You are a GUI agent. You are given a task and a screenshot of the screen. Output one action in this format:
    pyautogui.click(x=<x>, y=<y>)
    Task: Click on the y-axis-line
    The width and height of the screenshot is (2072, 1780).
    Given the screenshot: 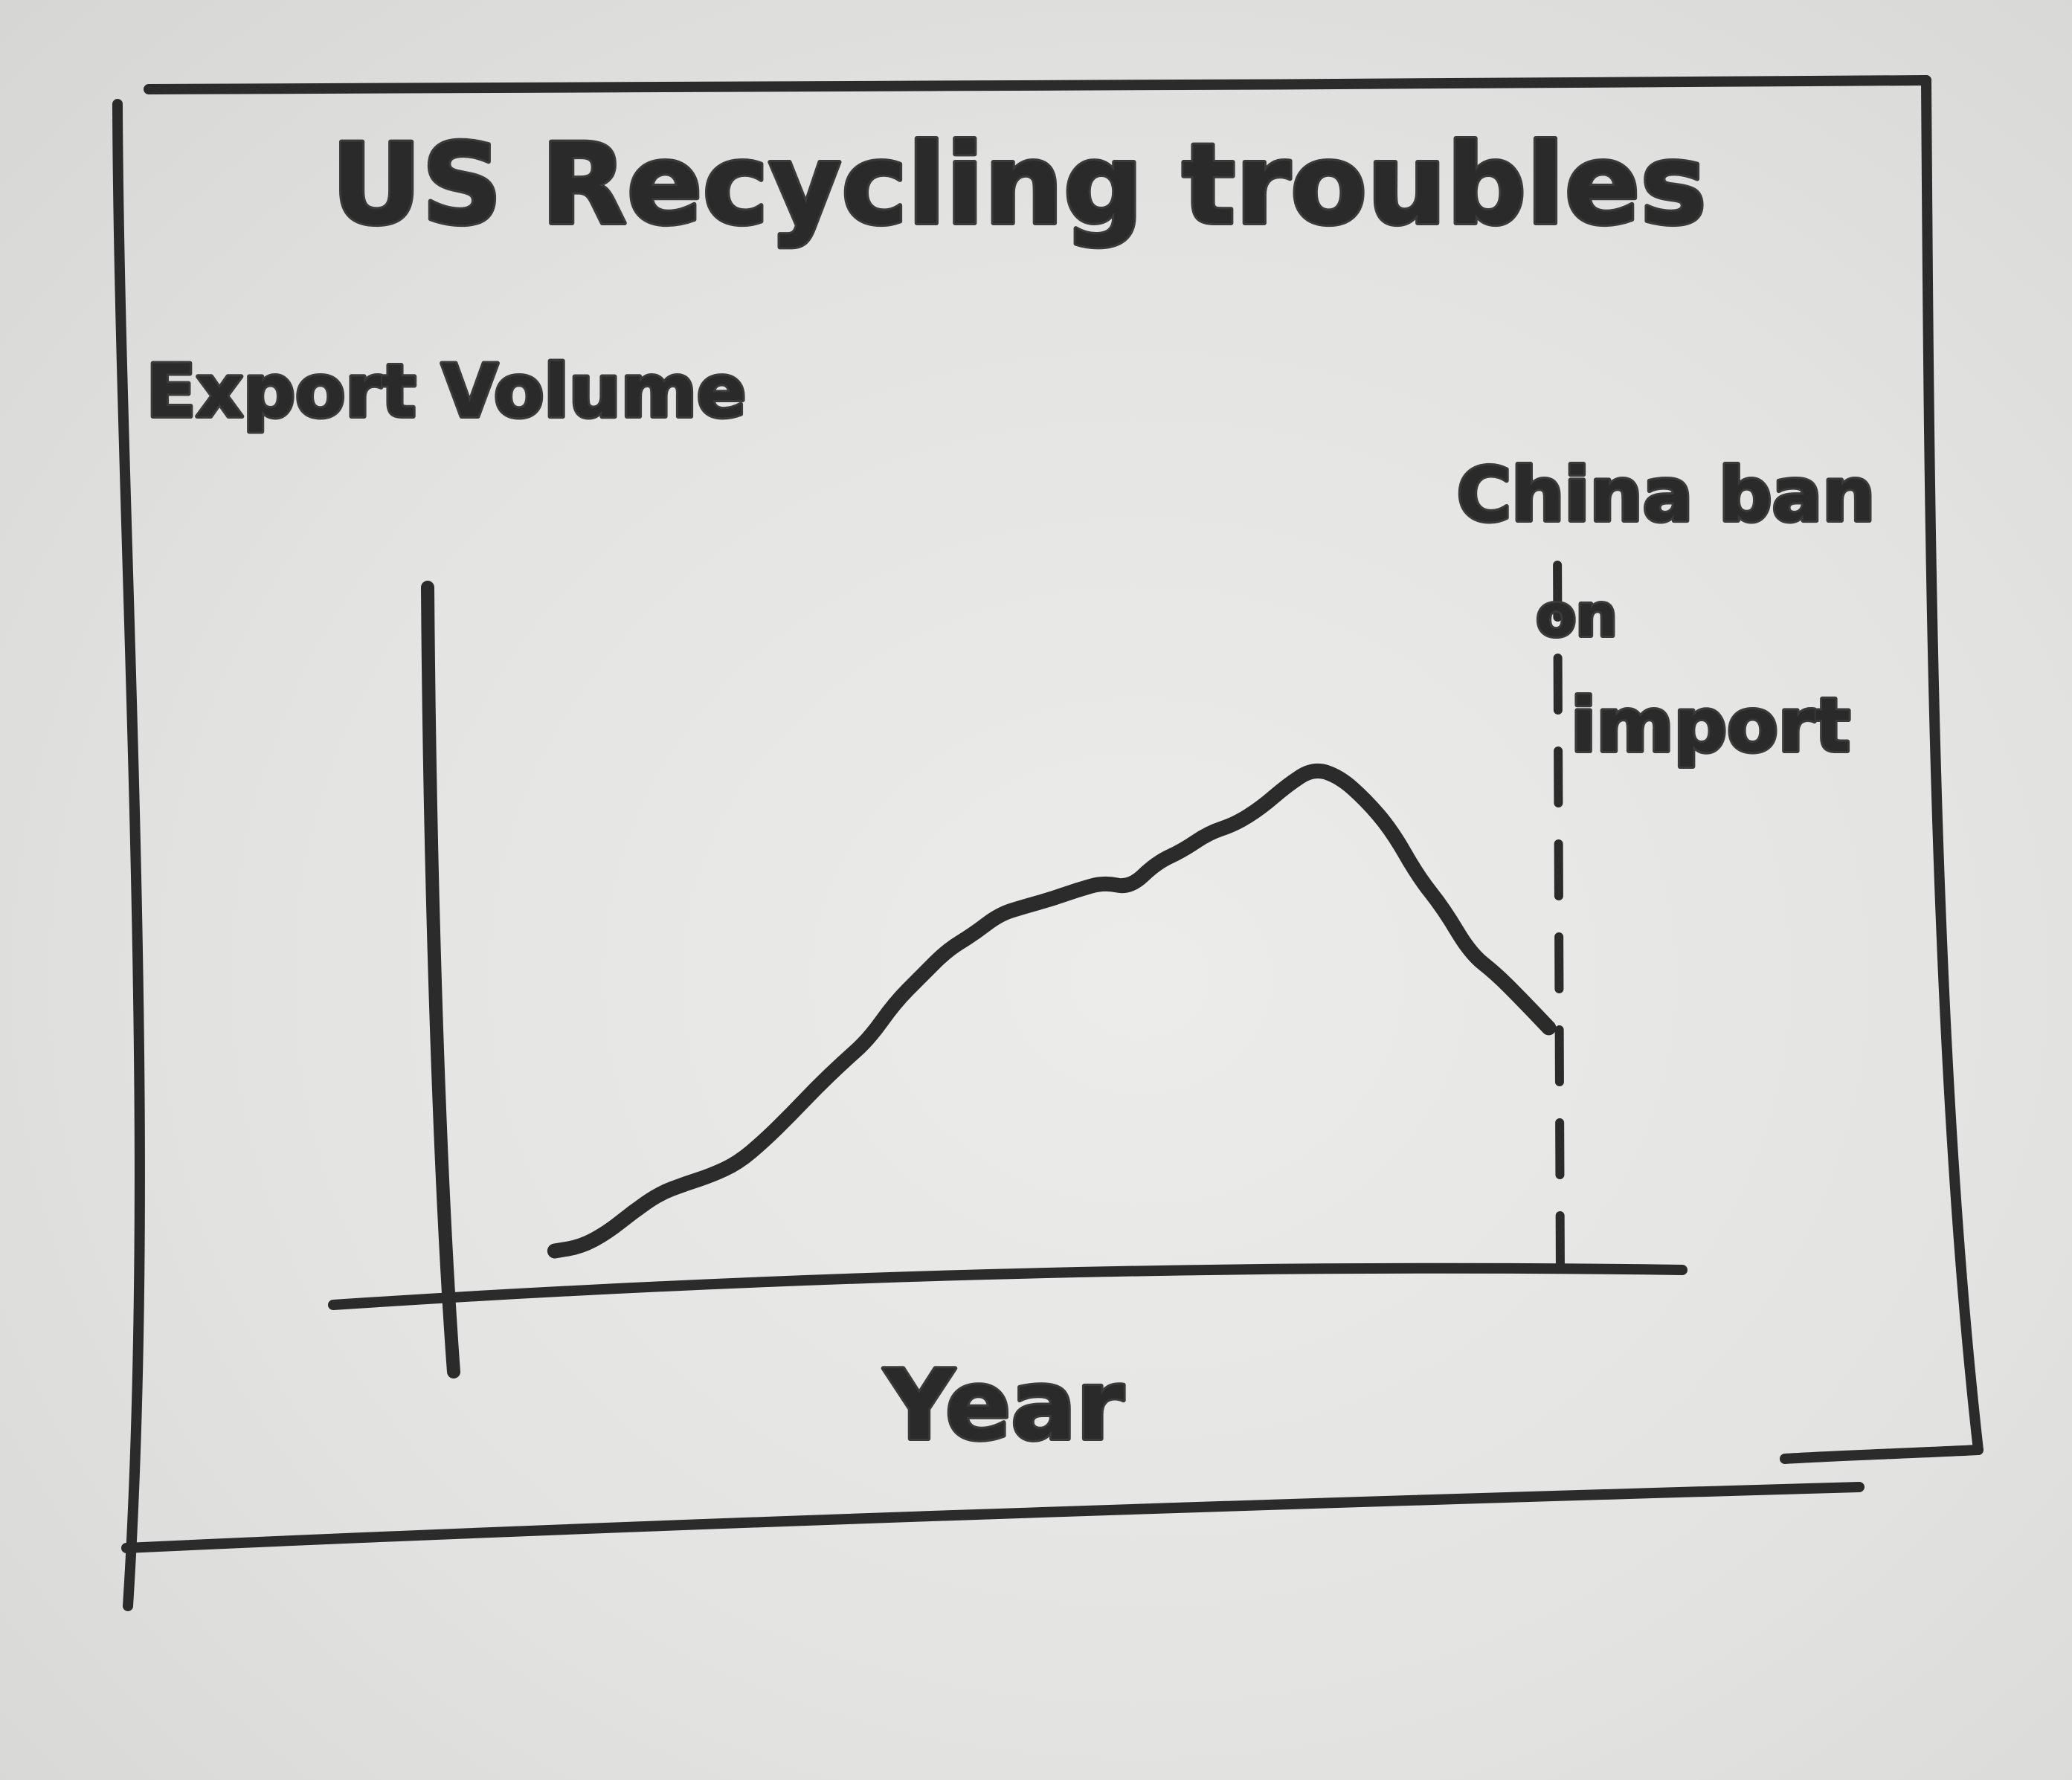 What is the action you would take?
    pyautogui.click(x=440, y=979)
    